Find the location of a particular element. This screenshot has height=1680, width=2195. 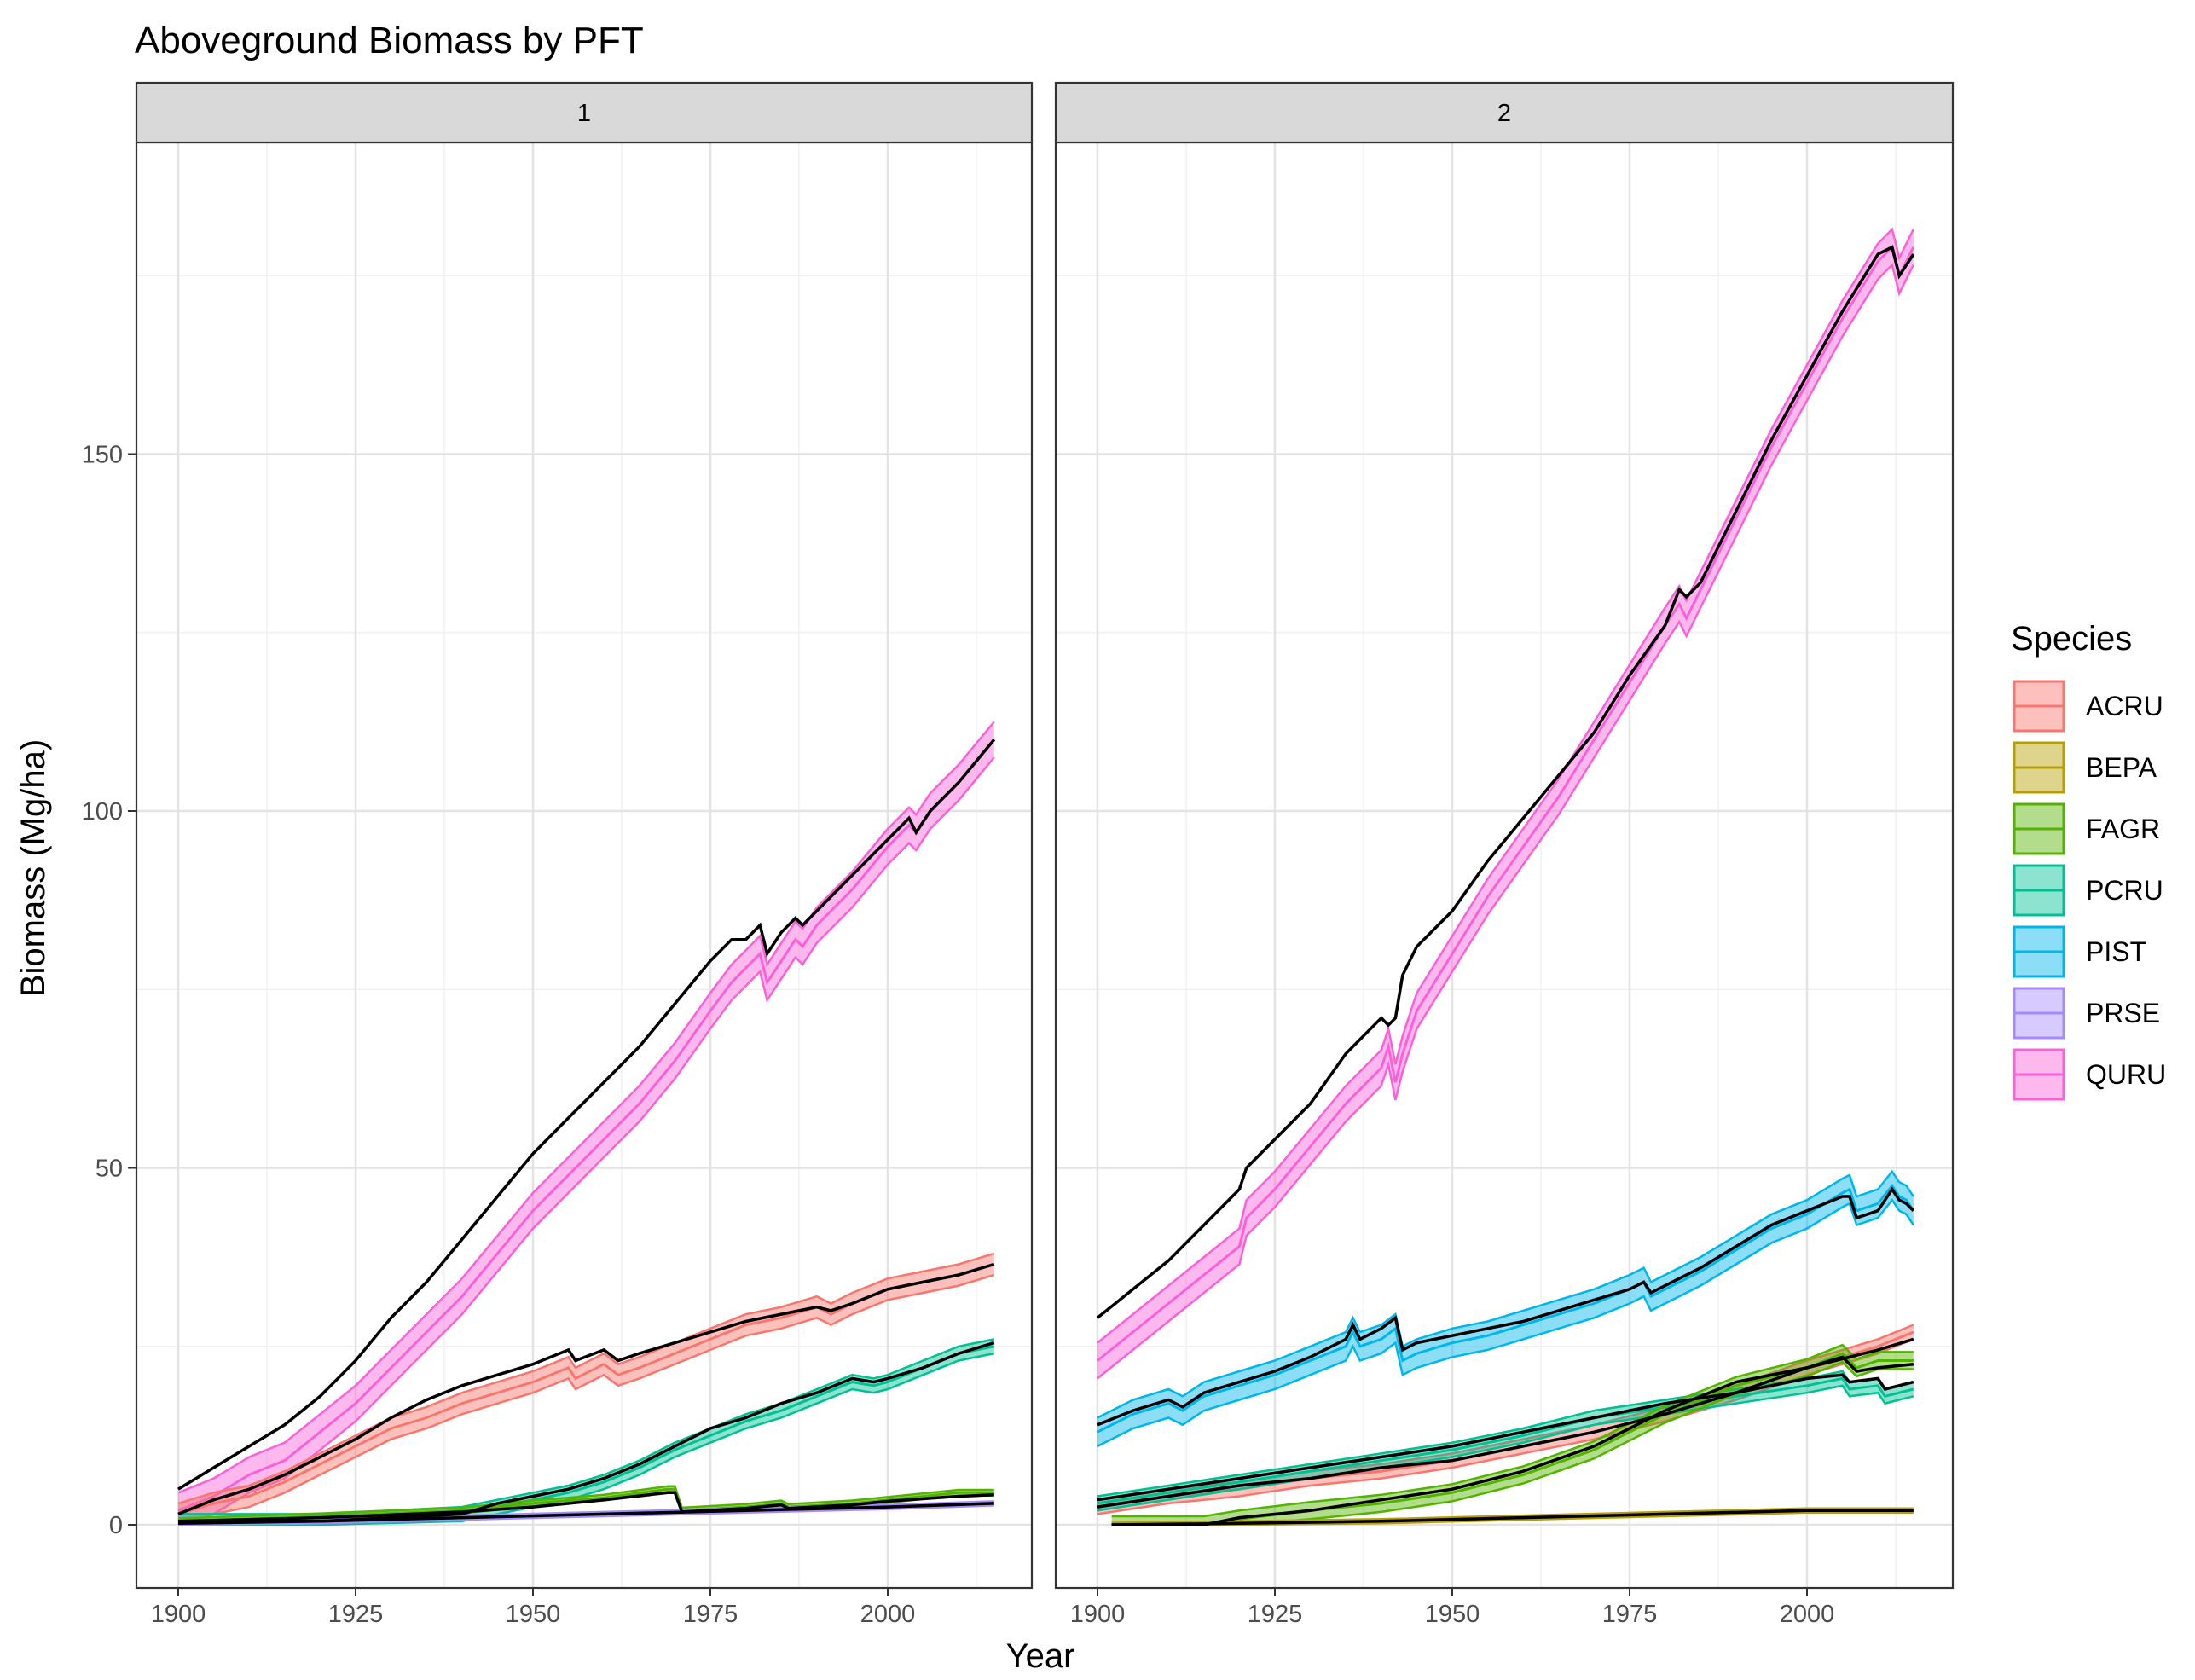

total-line-acru is located at coordinates (586, 1389).